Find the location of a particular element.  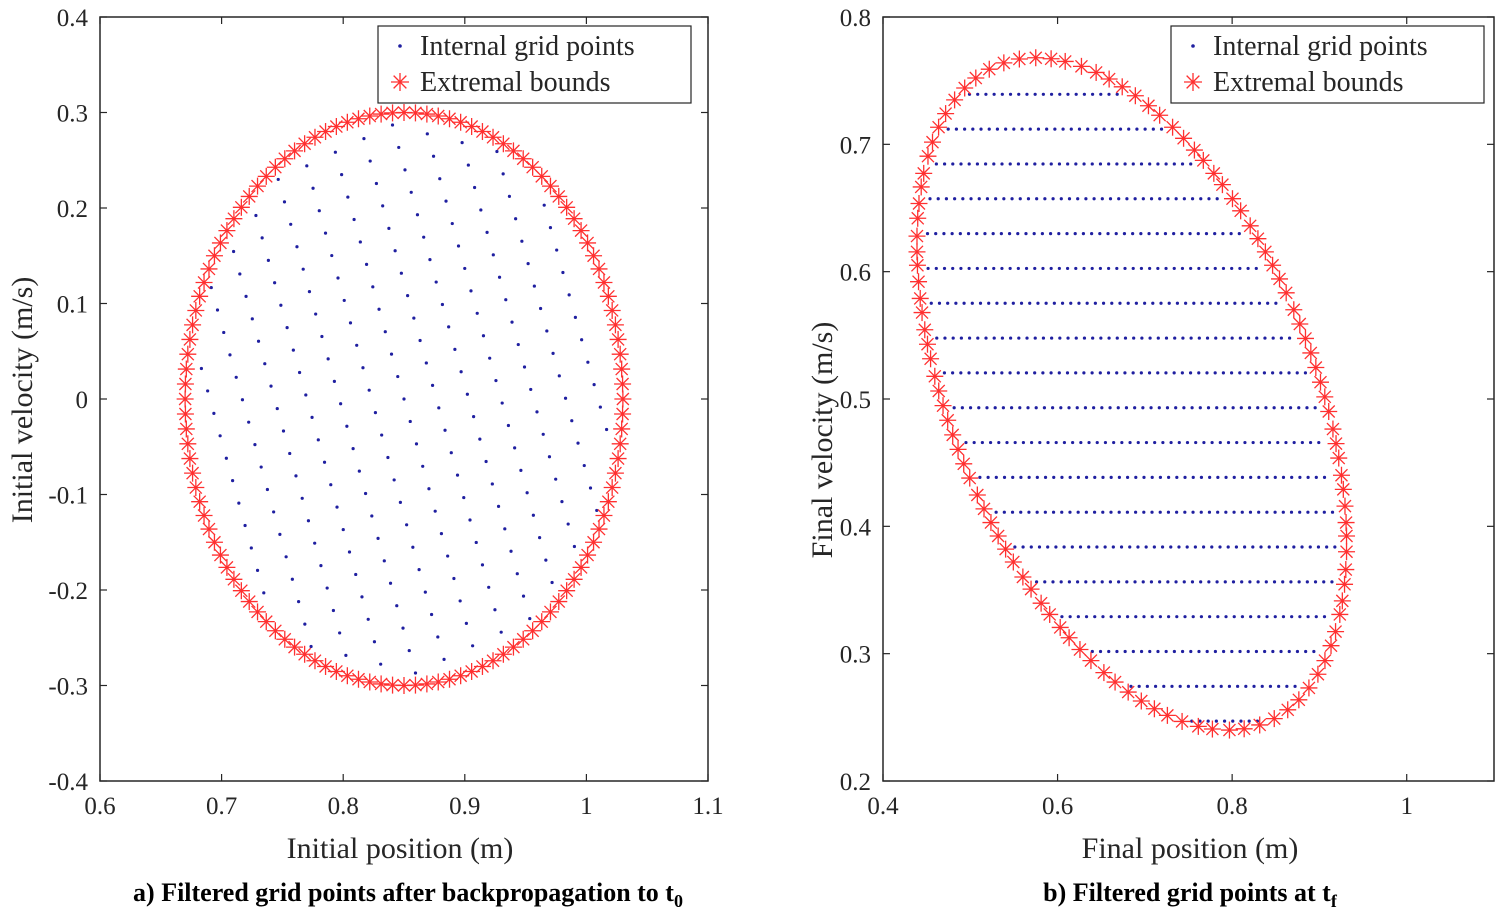

panel-a-legend: Internal grid points Extremal bounds is located at coordinates (534, 64).